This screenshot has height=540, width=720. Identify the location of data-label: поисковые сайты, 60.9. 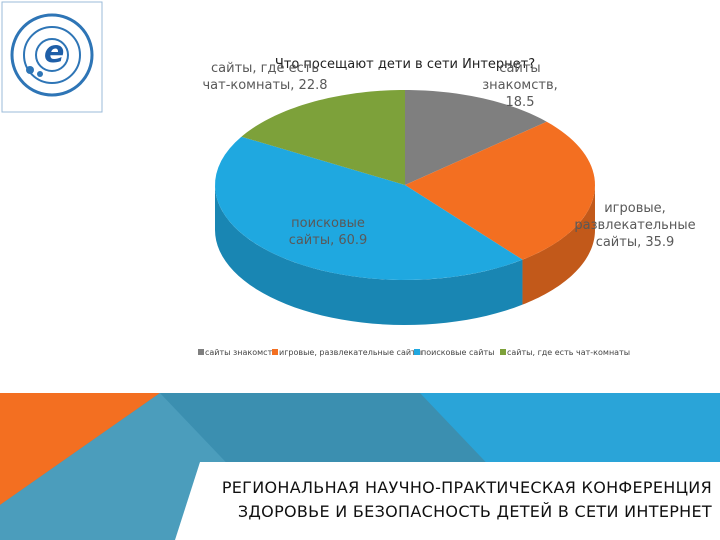
(328, 232).